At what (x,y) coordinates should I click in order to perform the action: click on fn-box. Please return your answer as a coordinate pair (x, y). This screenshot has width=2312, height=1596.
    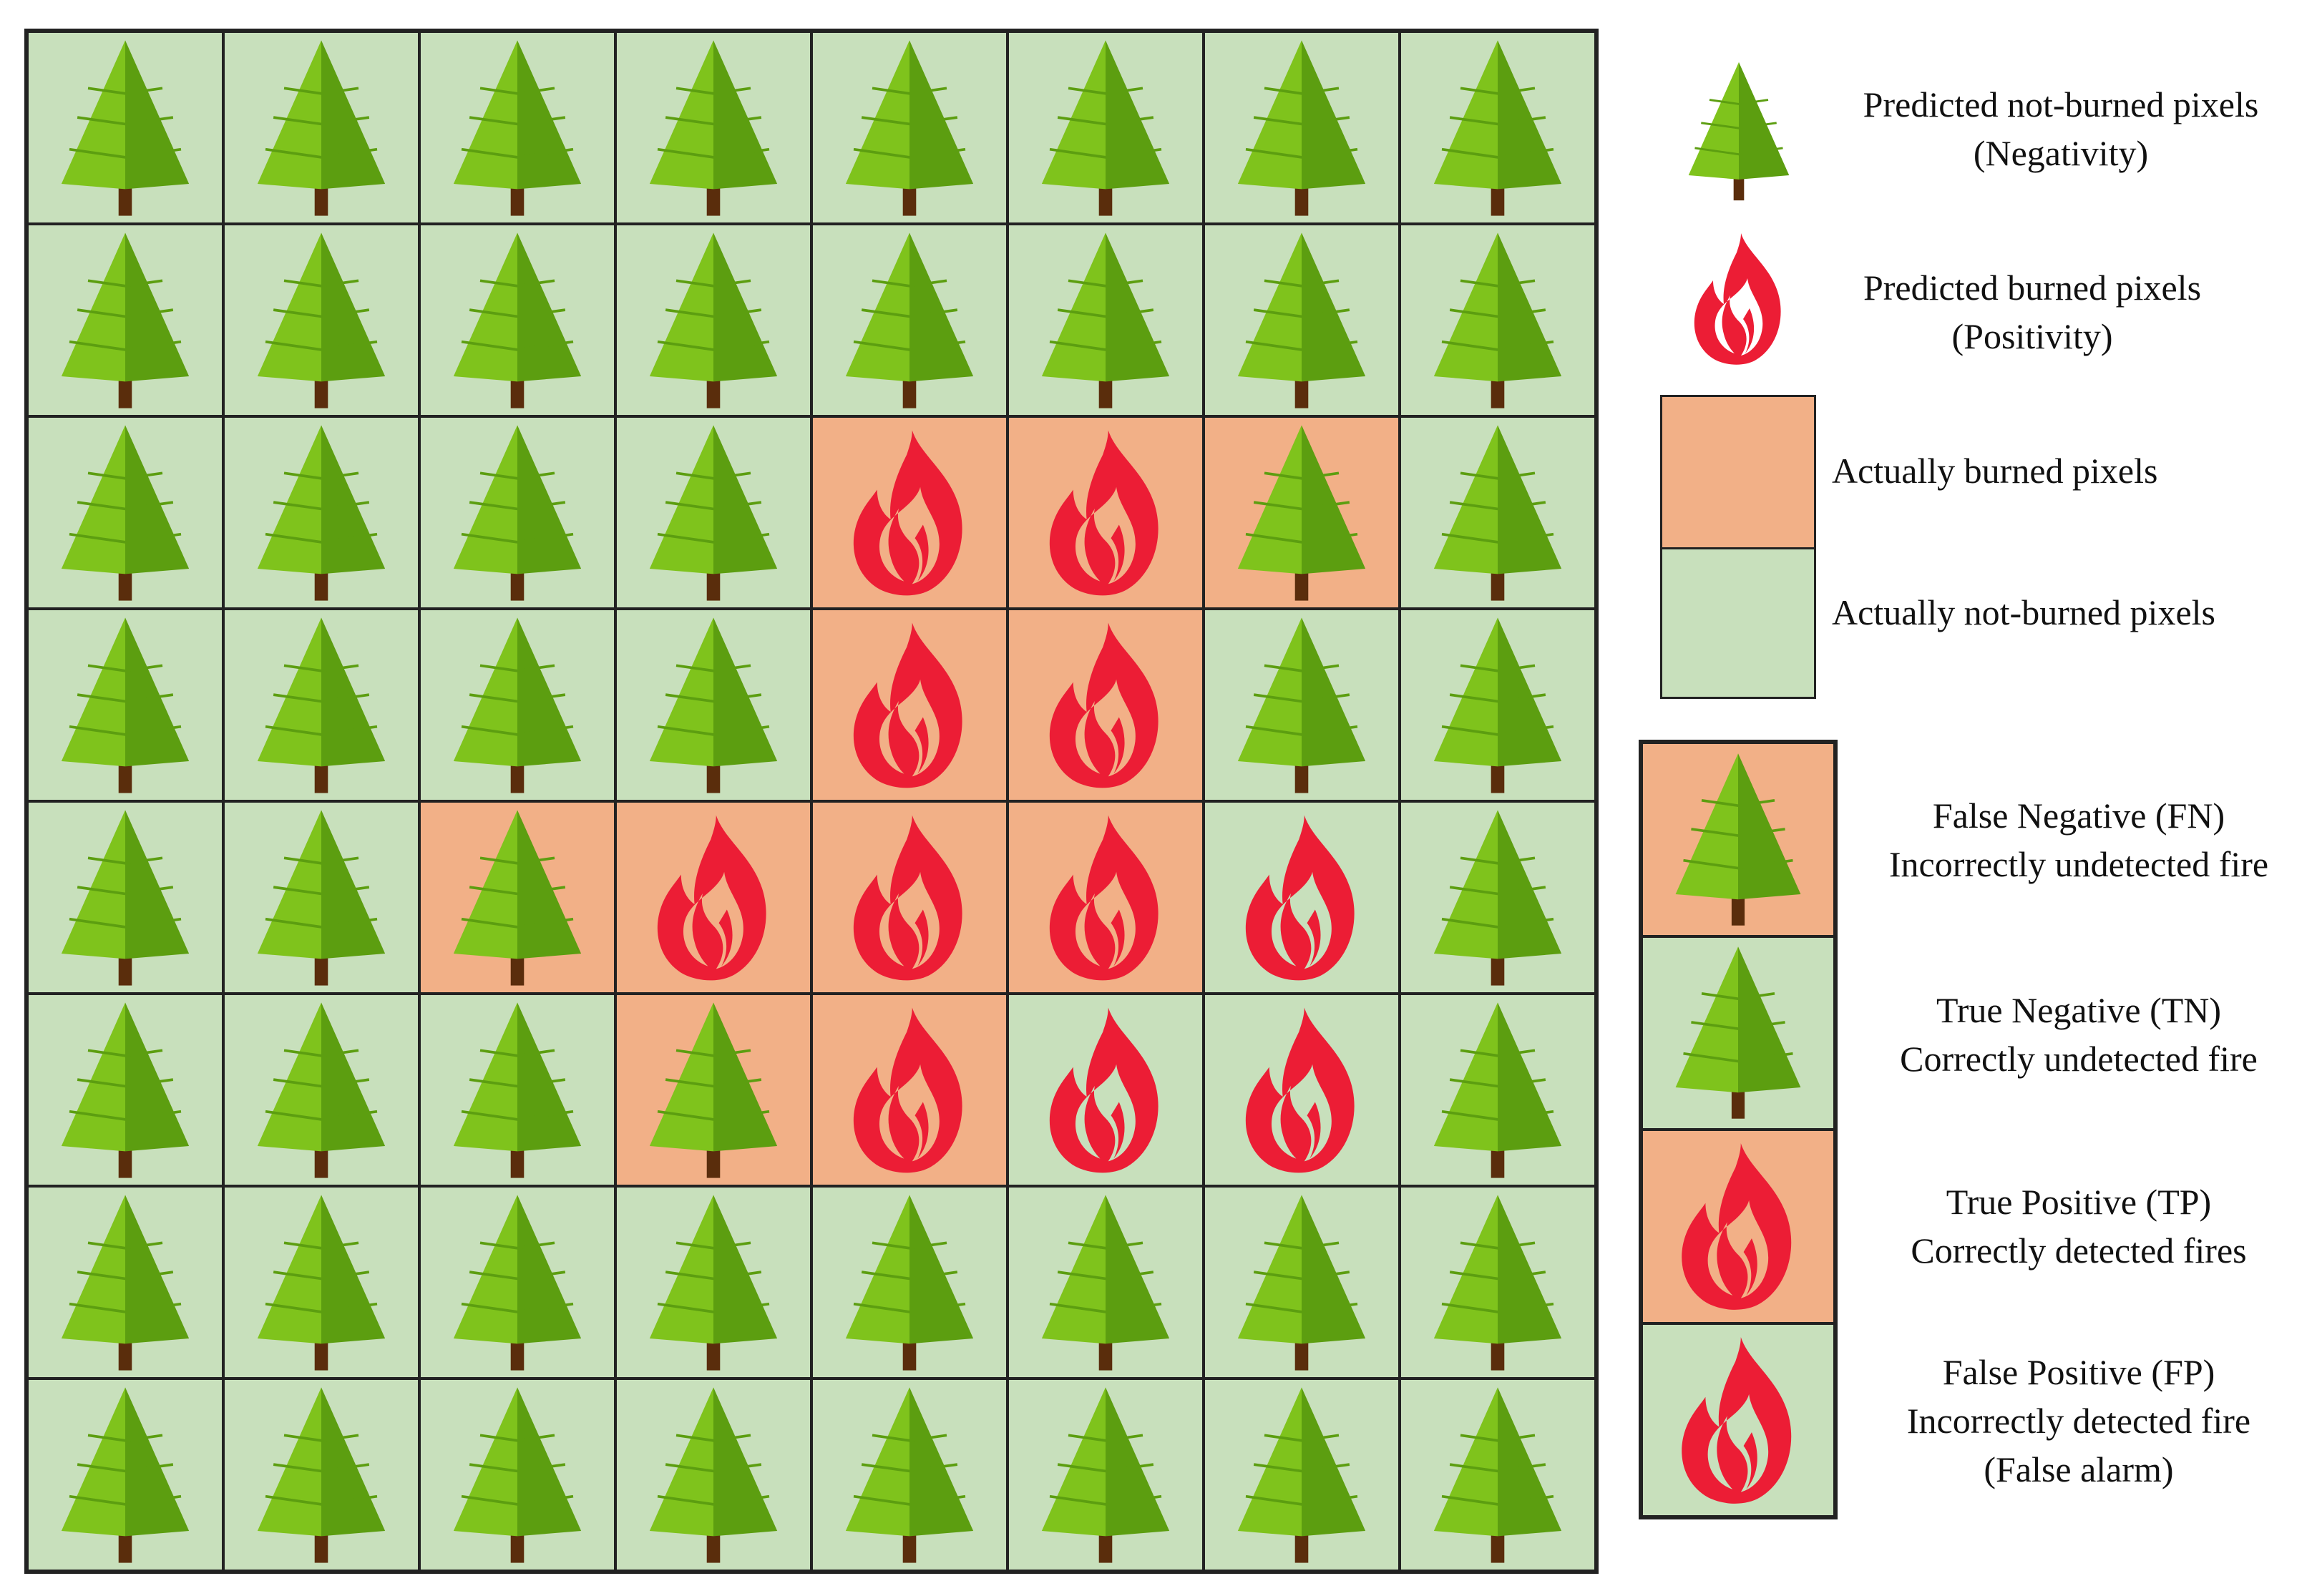
    Looking at the image, I should click on (1738, 839).